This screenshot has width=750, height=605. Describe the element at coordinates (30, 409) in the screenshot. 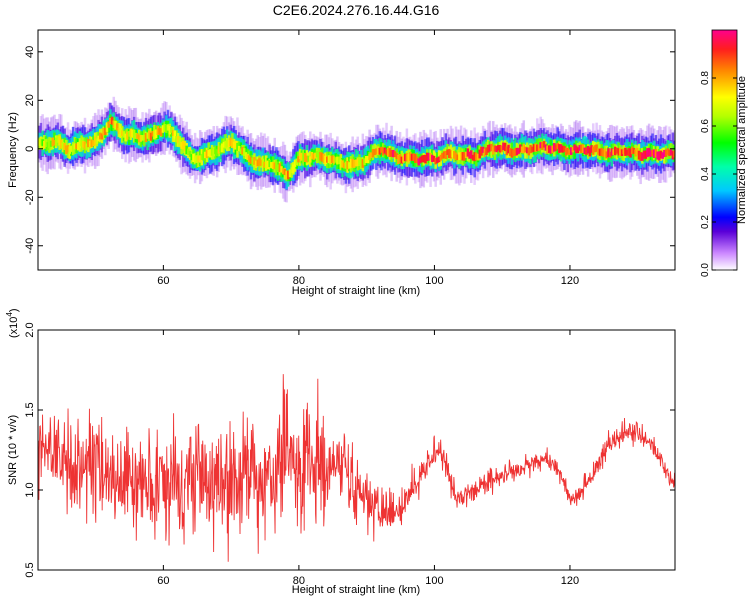

I see `y-tick-label: 1.5` at that location.